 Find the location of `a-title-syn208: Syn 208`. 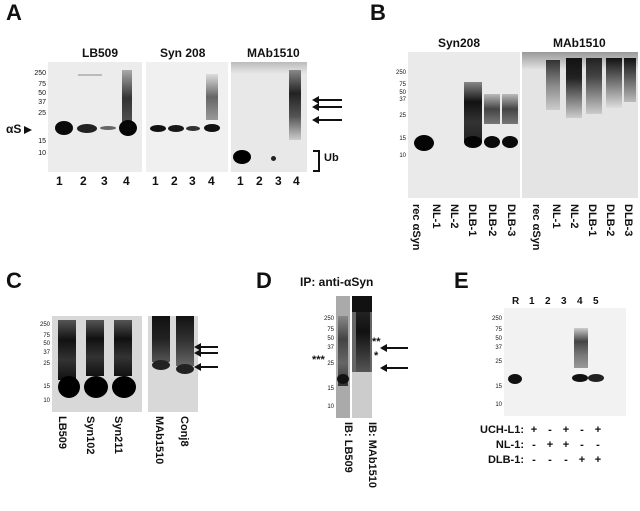

a-title-syn208: Syn 208 is located at coordinates (183, 53).